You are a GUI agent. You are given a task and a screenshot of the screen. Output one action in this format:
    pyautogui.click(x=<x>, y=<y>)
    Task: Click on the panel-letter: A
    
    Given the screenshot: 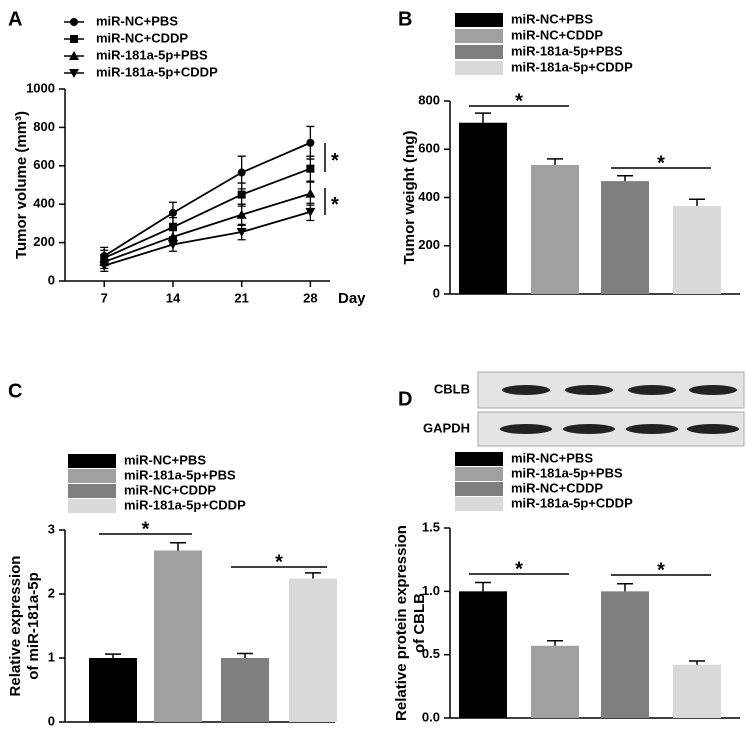 What is the action you would take?
    pyautogui.click(x=15, y=19)
    